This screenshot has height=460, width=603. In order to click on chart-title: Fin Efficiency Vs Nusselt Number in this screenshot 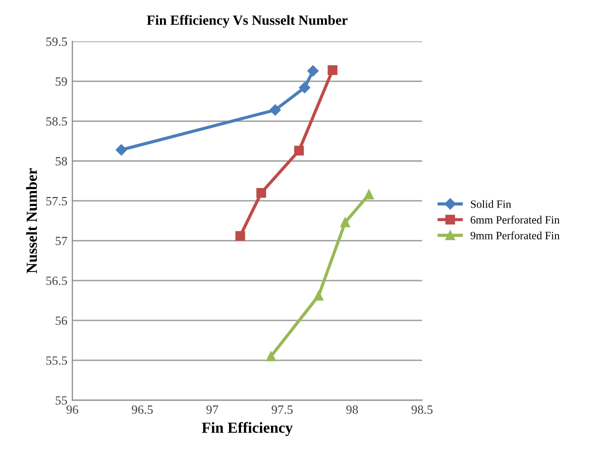, I will do `click(247, 21)`.